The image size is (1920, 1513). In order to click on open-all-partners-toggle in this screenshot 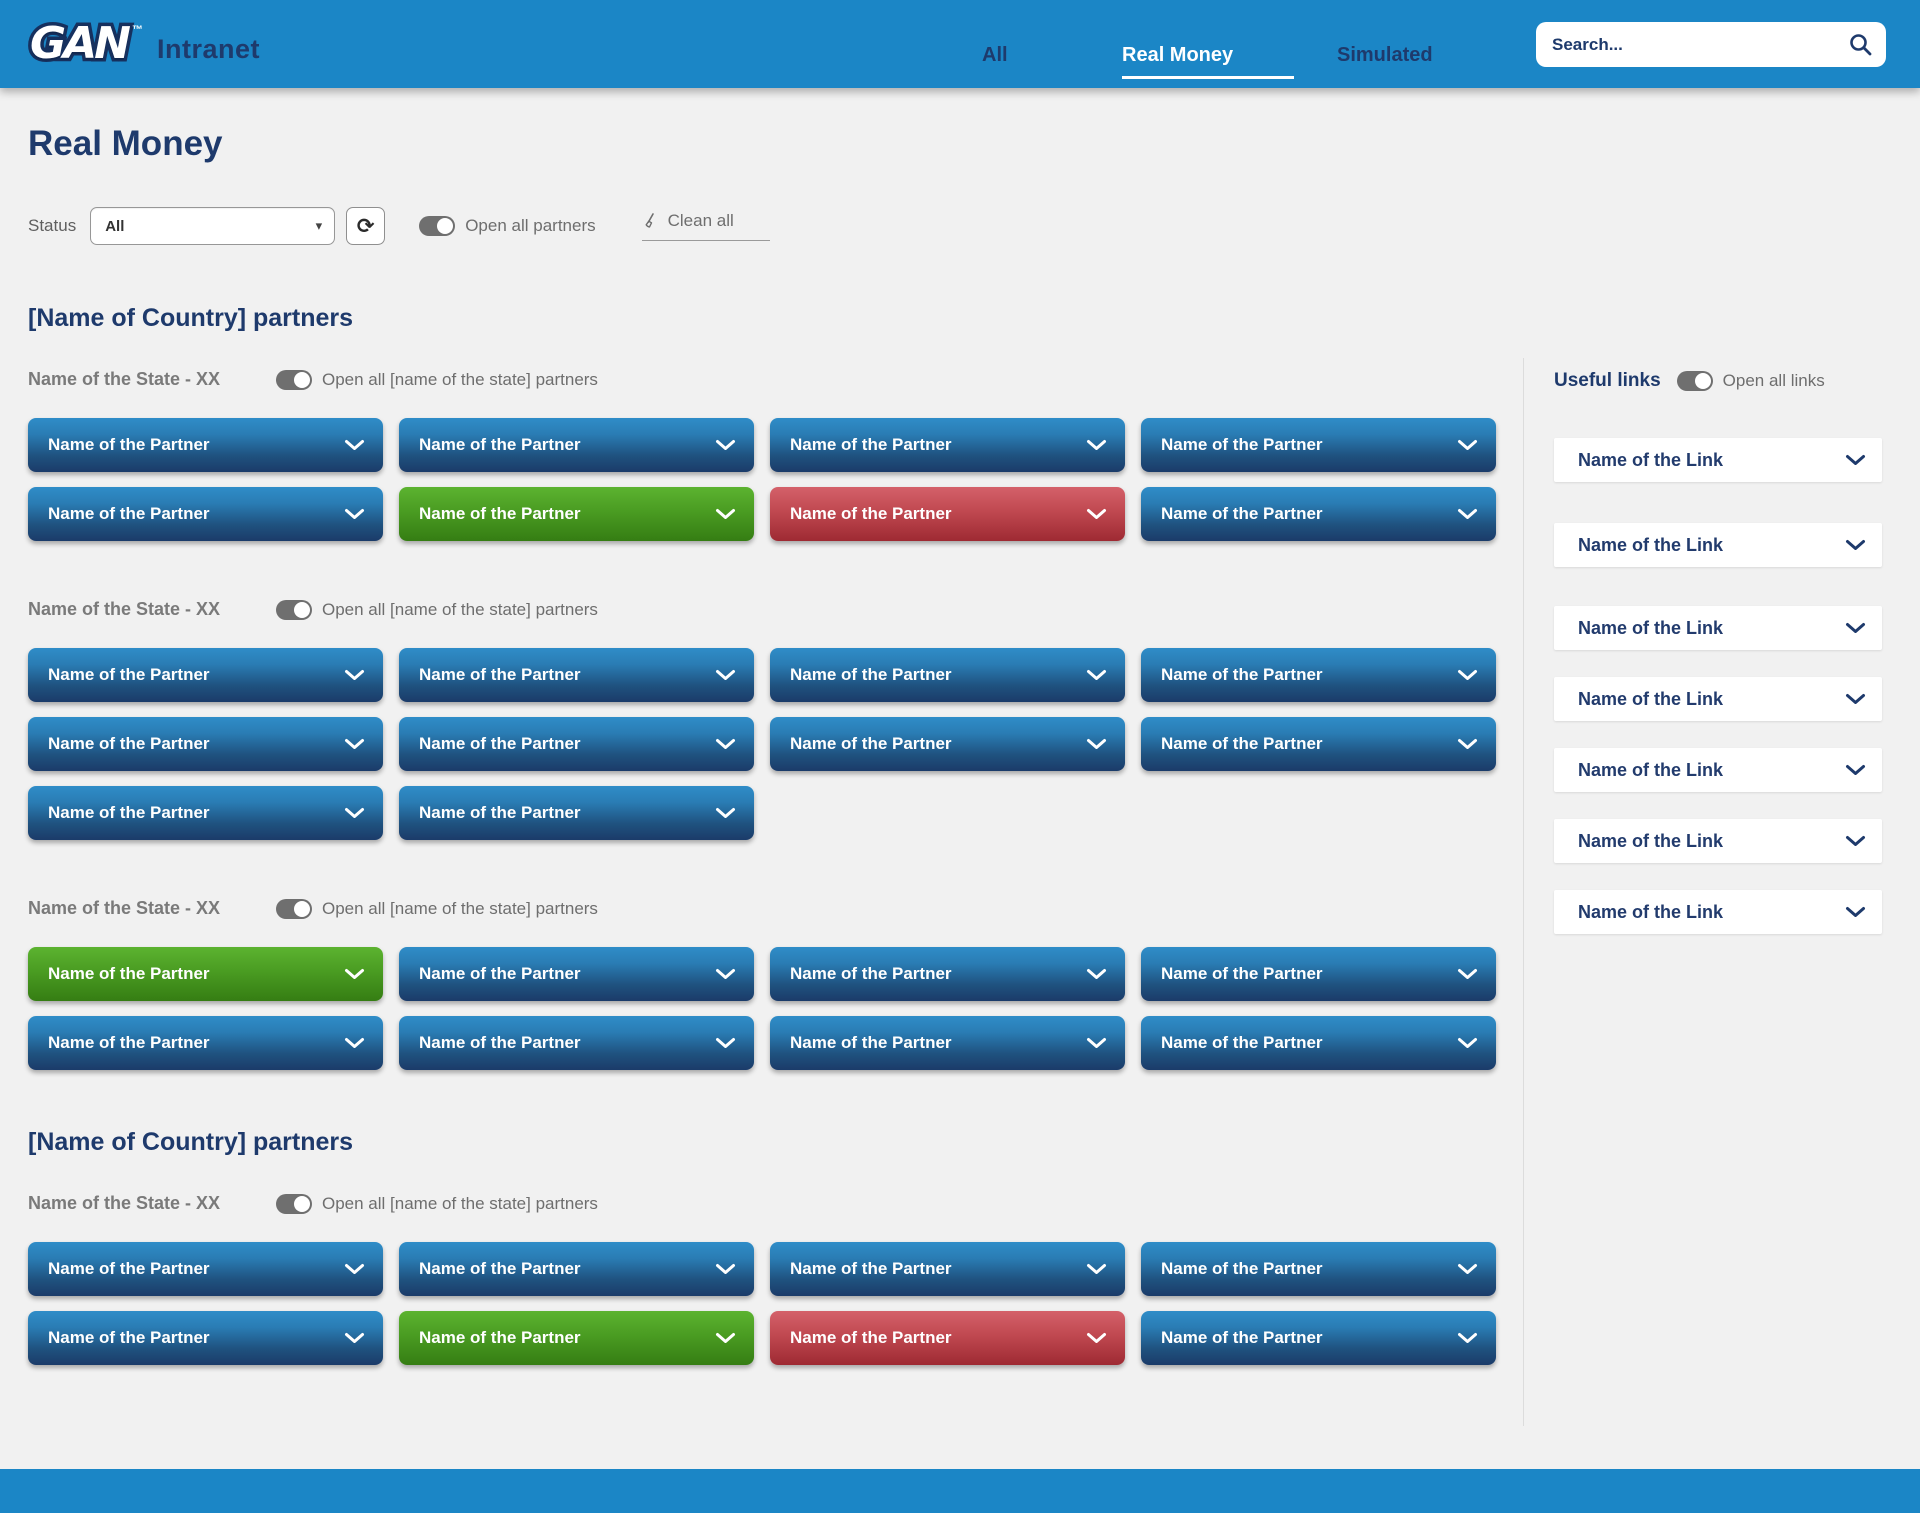, I will do `click(437, 226)`.